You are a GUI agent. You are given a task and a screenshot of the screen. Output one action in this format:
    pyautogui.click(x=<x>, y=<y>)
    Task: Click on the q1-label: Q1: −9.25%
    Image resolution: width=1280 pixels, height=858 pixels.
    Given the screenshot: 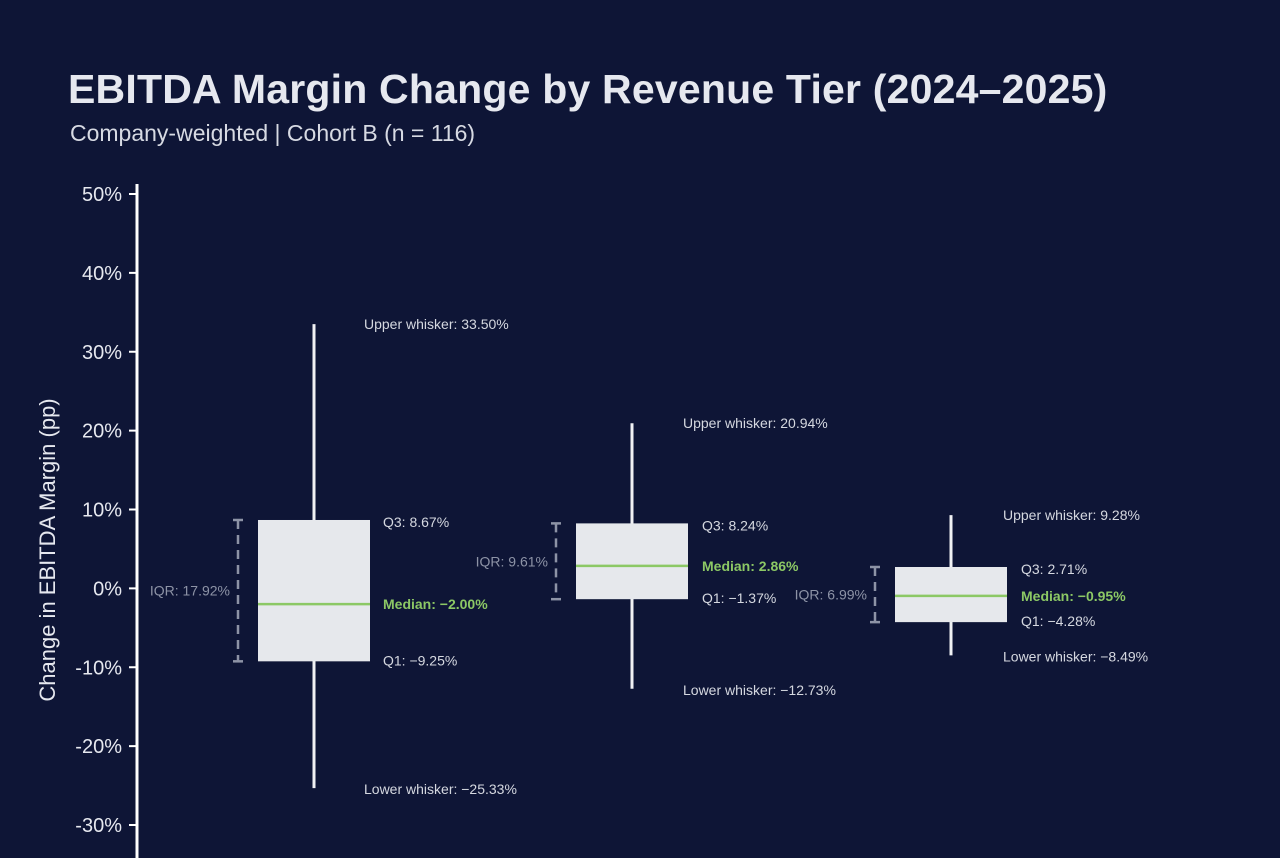 What is the action you would take?
    pyautogui.click(x=420, y=660)
    